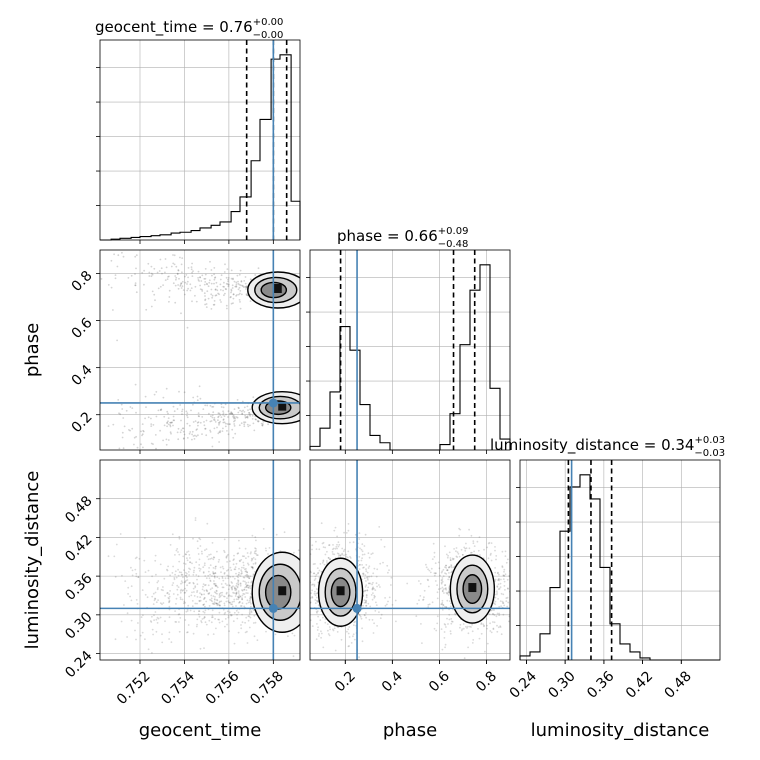  Describe the element at coordinates (200, 350) in the screenshot. I see `pair-panel-geocent_time-phase` at that location.